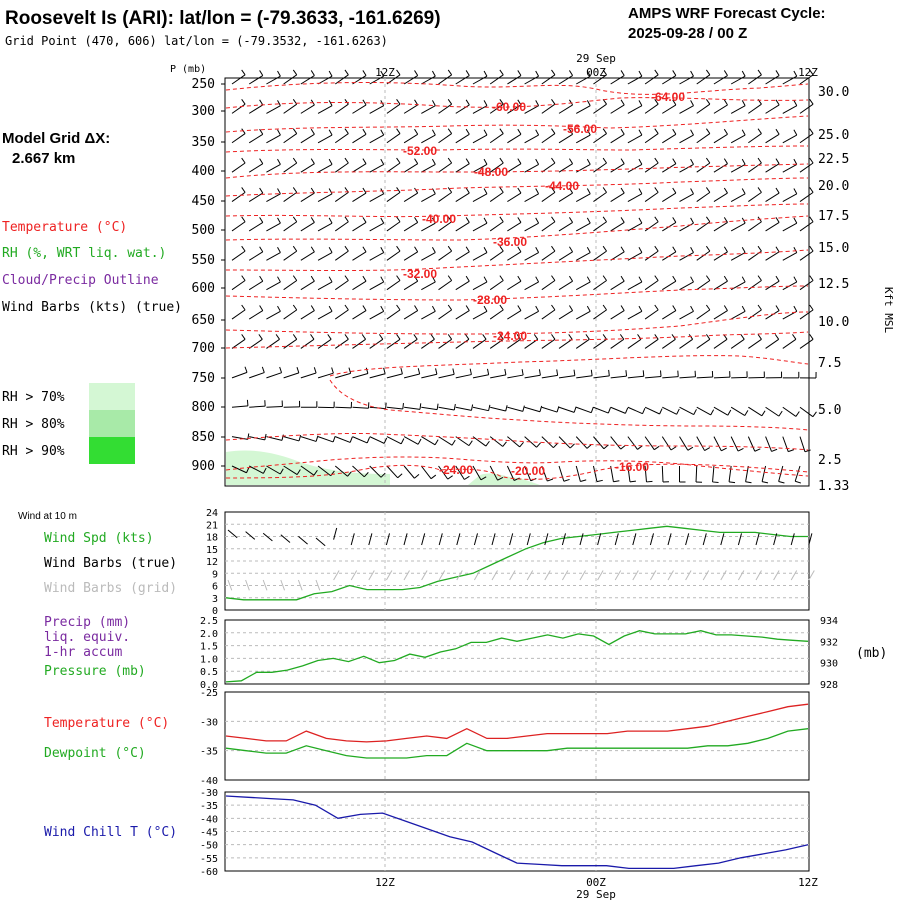 The height and width of the screenshot is (900, 900). I want to click on legend-wind-spd: Wind Spd (kts), so click(99, 538).